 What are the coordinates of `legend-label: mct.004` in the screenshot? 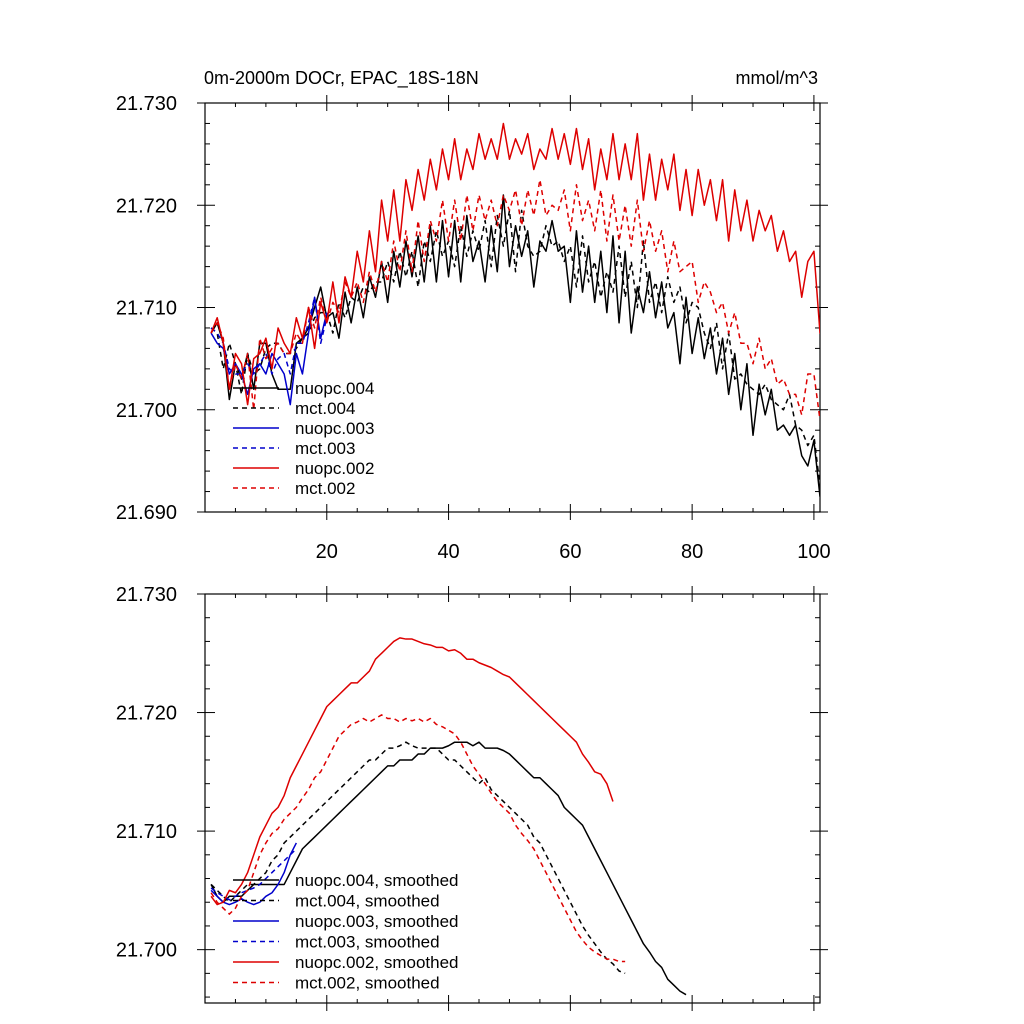 It's located at (325, 408).